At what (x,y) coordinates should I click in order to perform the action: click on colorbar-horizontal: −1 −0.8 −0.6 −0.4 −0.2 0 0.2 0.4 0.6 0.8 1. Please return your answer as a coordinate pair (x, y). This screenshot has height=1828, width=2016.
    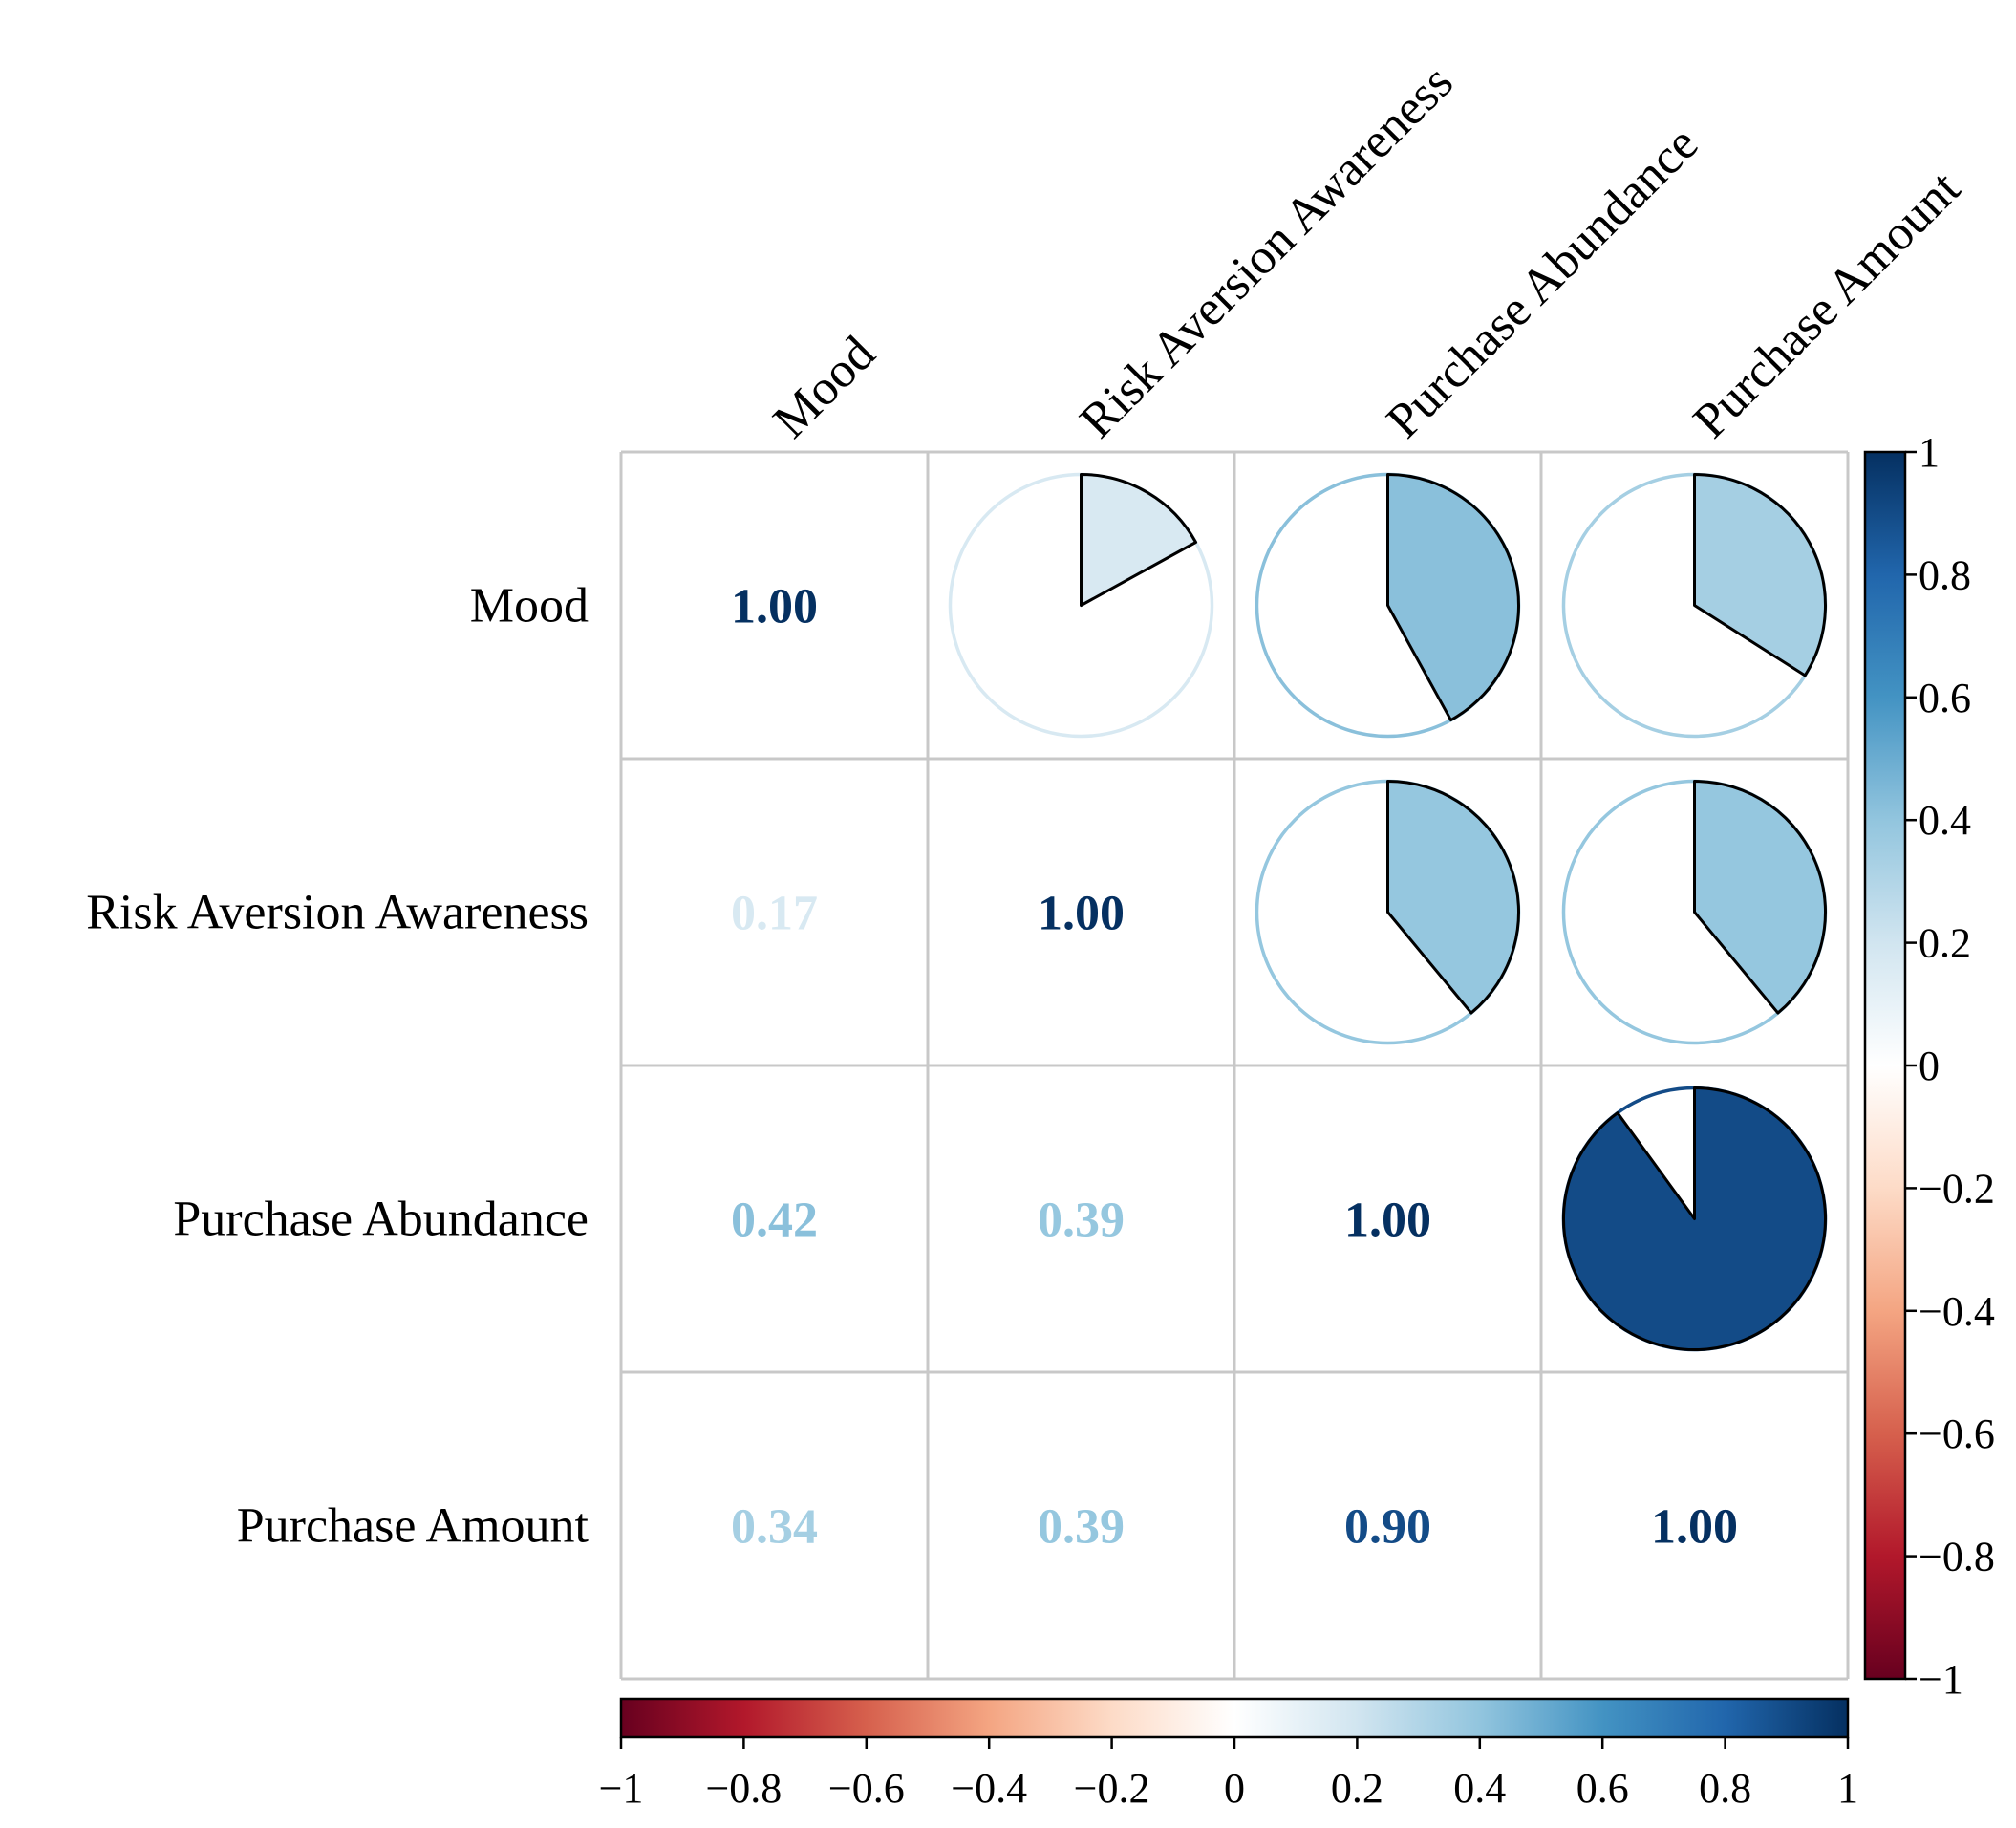
    Looking at the image, I should click on (1228, 1754).